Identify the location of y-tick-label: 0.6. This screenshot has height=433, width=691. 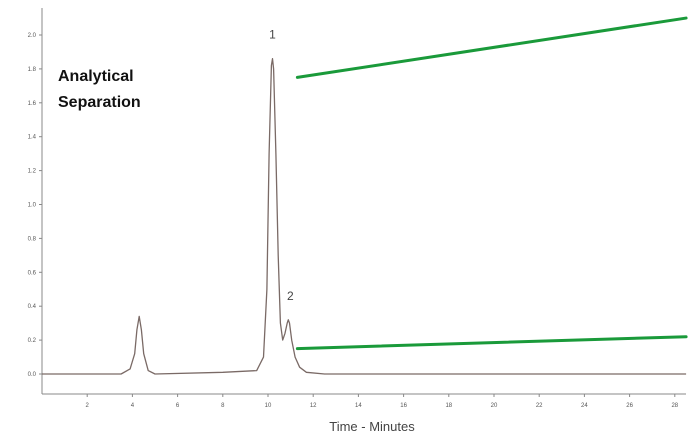
(32, 273).